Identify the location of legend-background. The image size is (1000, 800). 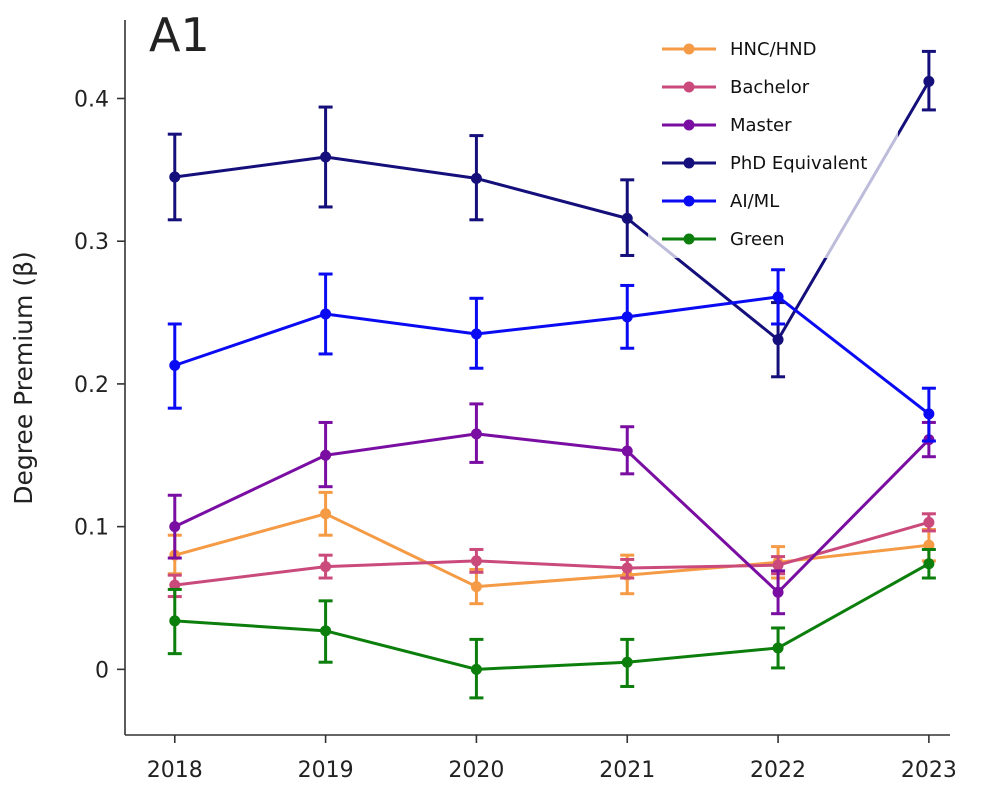
(773, 145).